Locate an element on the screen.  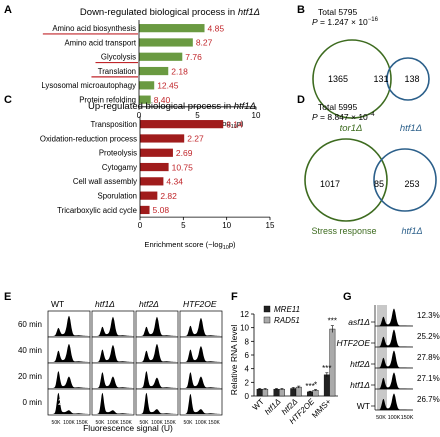
panel-d-total: Total 5995 is located at coordinates (337, 107).